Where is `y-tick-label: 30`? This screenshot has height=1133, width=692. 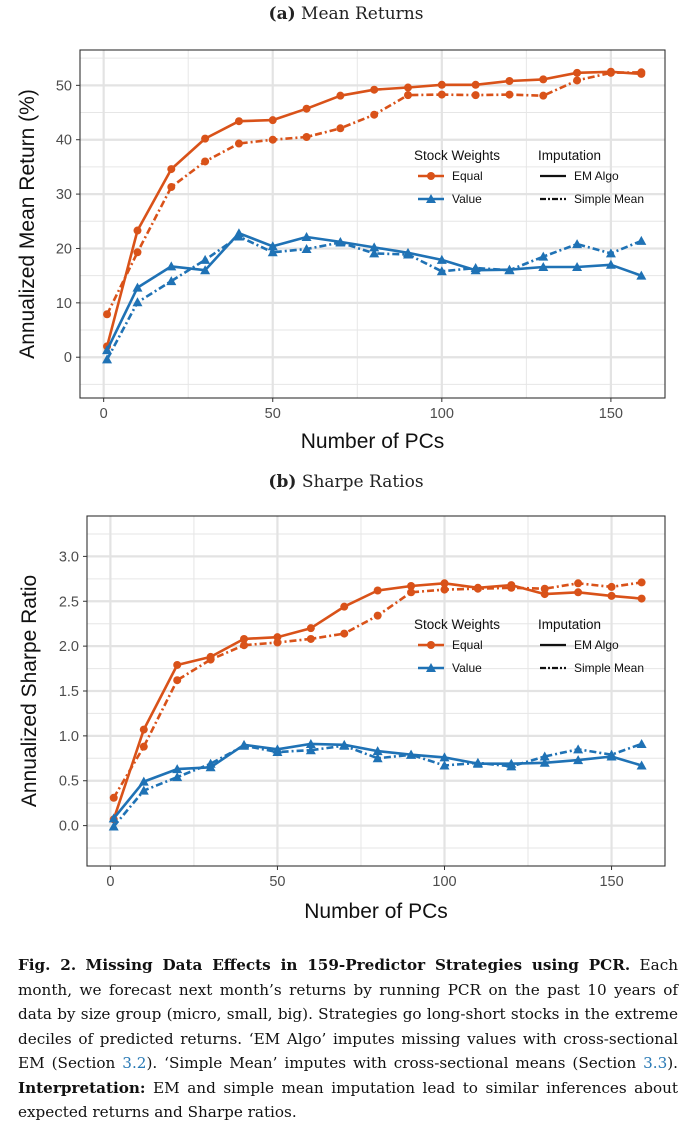
y-tick-label: 30 is located at coordinates (64, 195).